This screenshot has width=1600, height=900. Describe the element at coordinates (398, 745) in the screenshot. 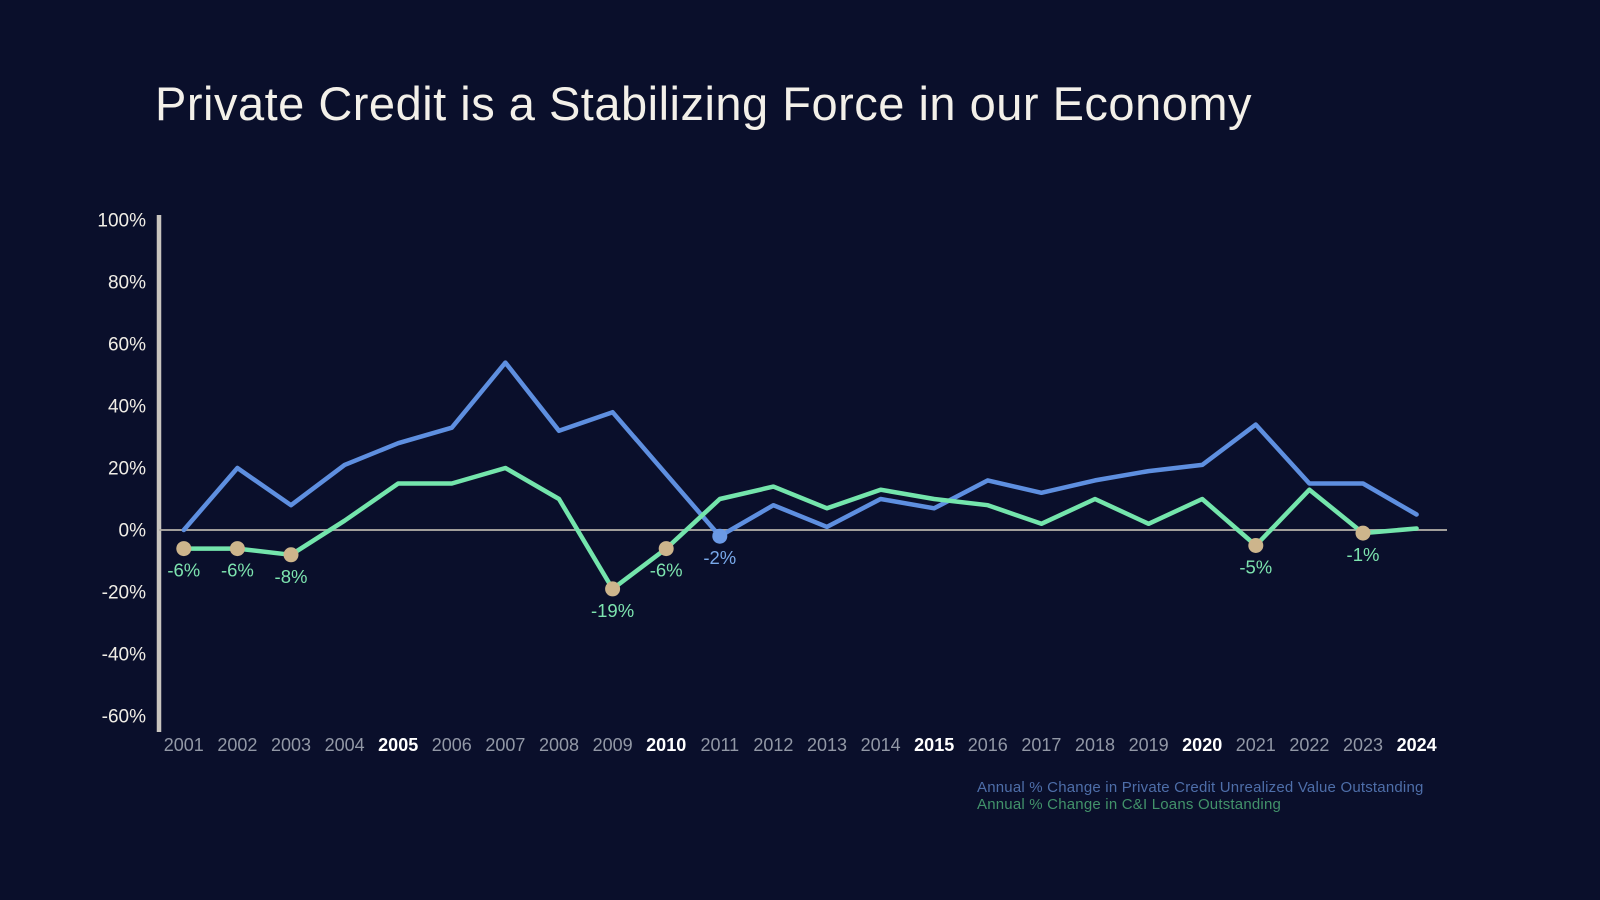

I see `x-tick-label: 2005` at that location.